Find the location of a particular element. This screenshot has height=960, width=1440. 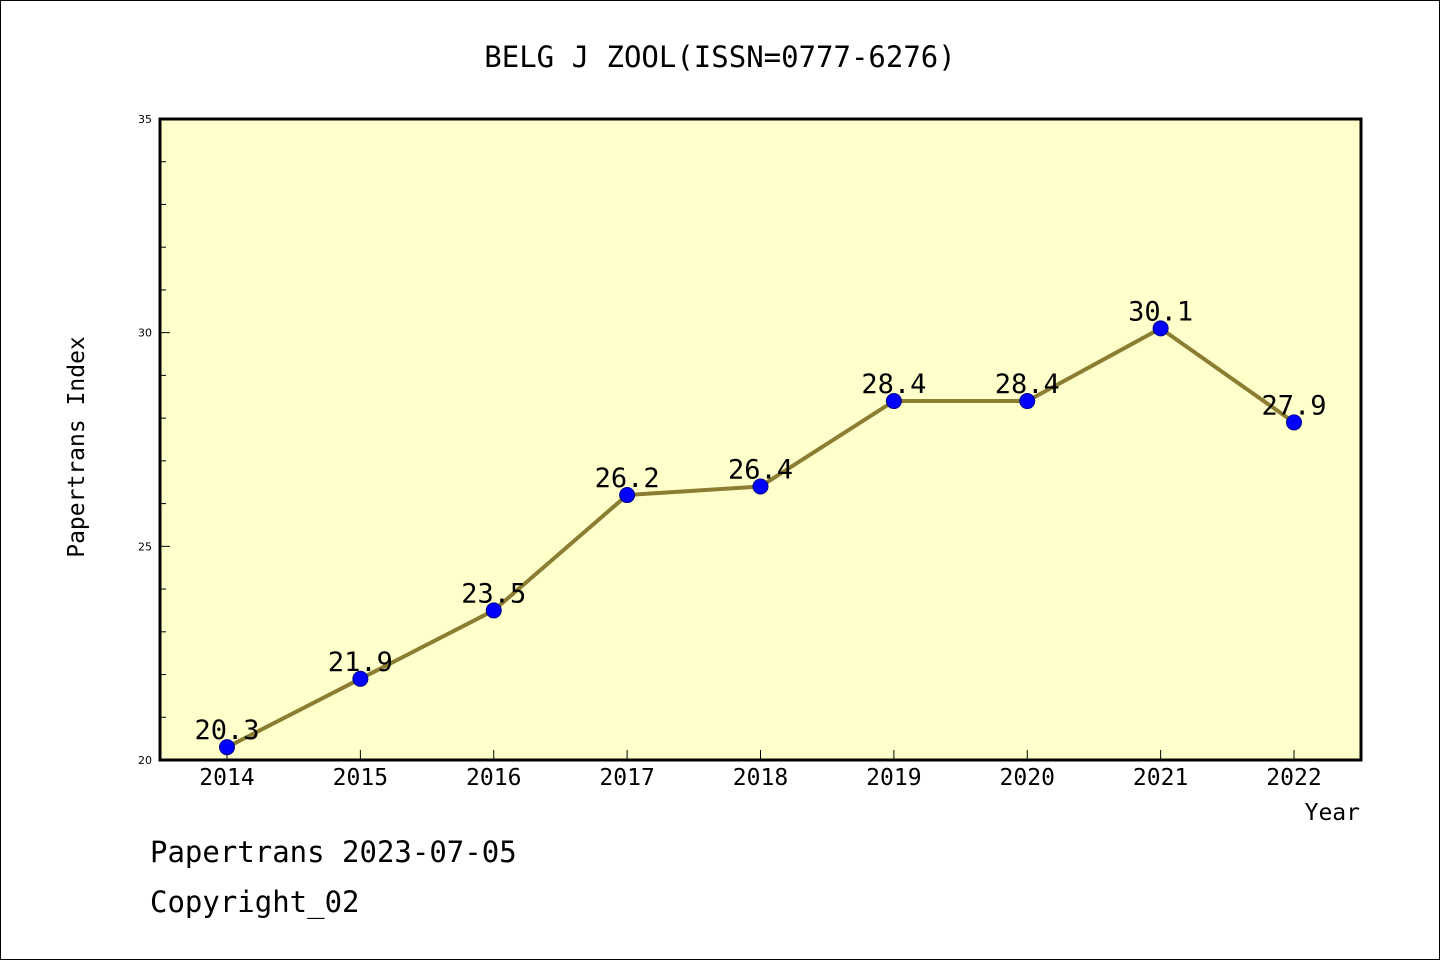

y-tick-label: 20 is located at coordinates (145, 760).